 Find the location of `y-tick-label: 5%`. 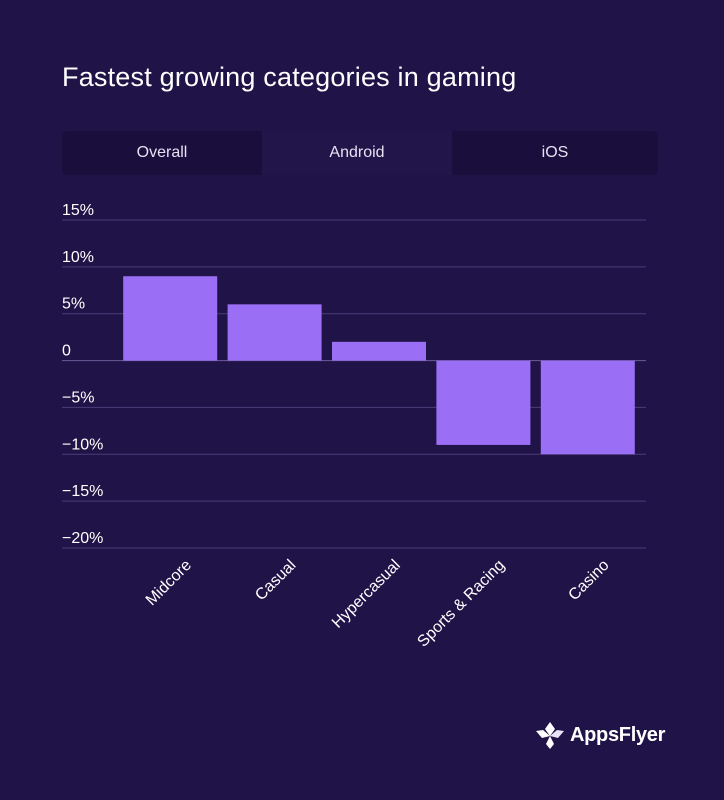

y-tick-label: 5% is located at coordinates (73, 304).